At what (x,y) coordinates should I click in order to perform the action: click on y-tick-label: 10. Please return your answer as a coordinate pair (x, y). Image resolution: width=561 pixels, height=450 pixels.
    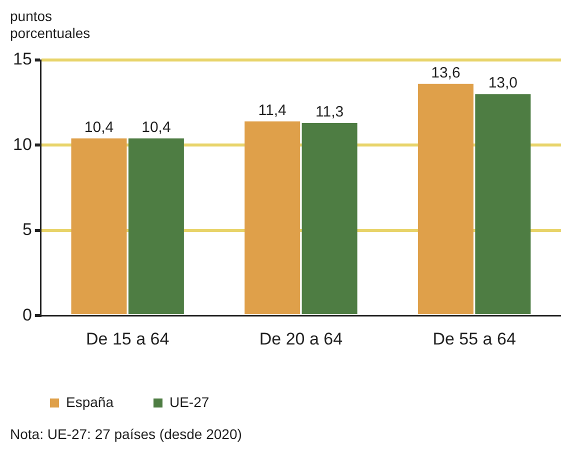
    Looking at the image, I should click on (22, 144).